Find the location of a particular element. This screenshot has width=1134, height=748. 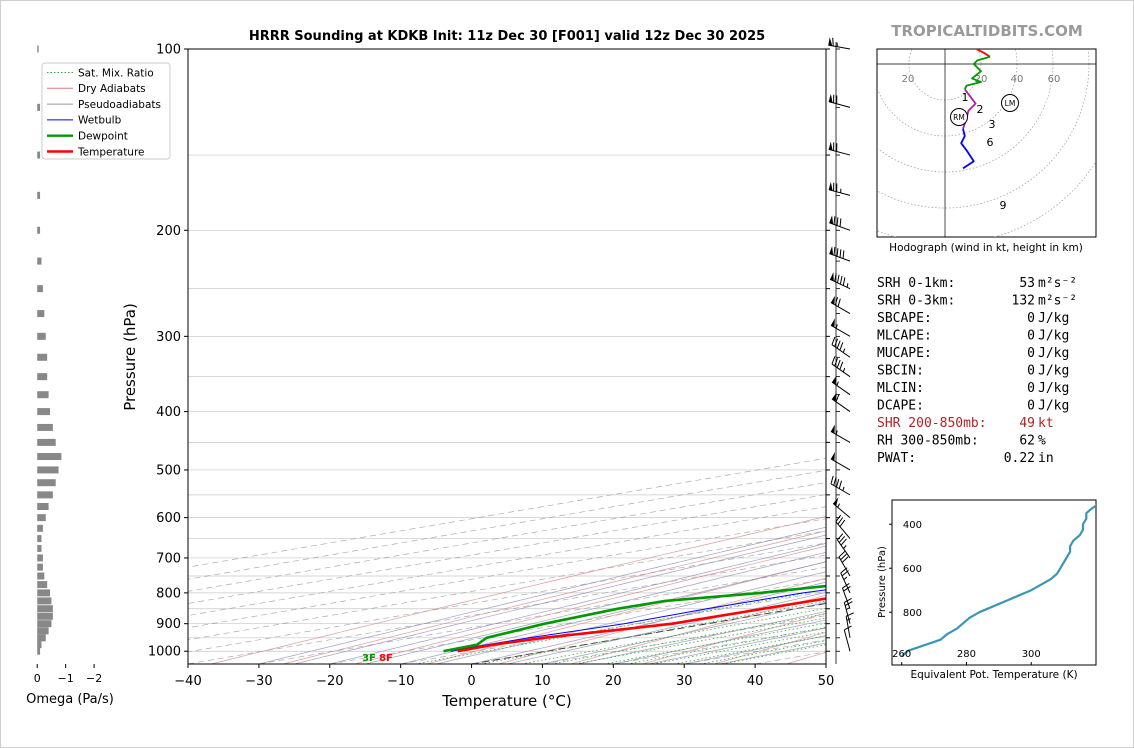

index-value: 53 is located at coordinates (1027, 283).